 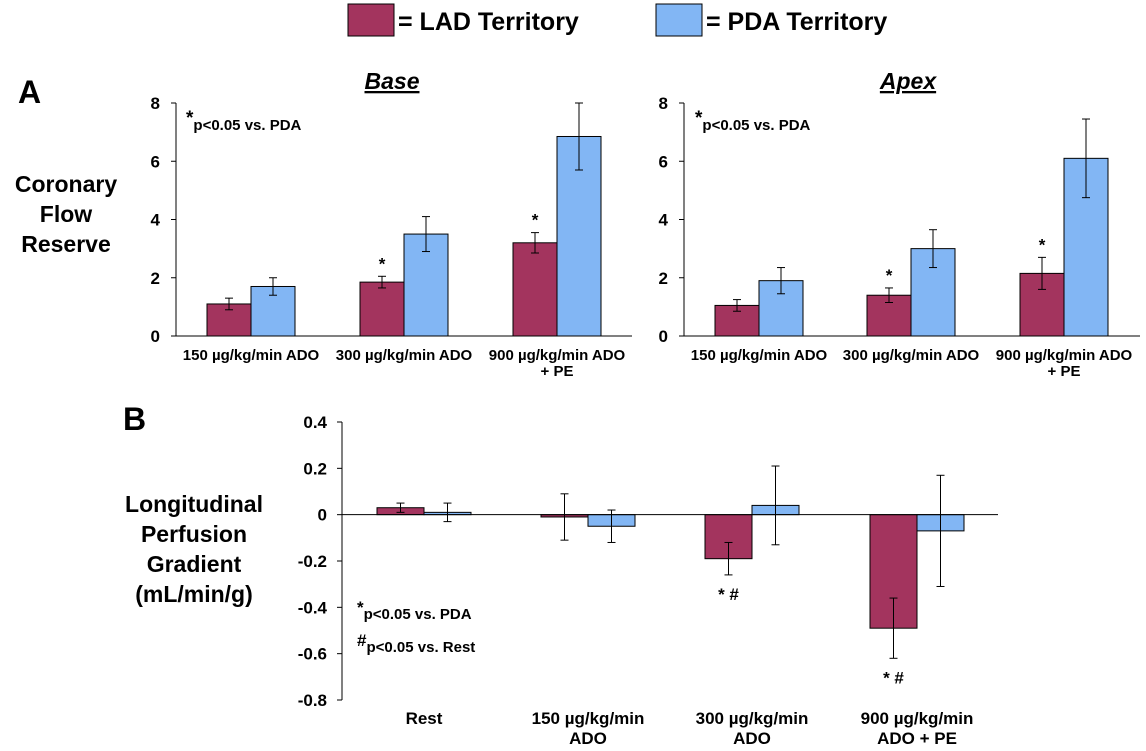 I want to click on b-ylabel-line: (mL/min/g), so click(x=194, y=594).